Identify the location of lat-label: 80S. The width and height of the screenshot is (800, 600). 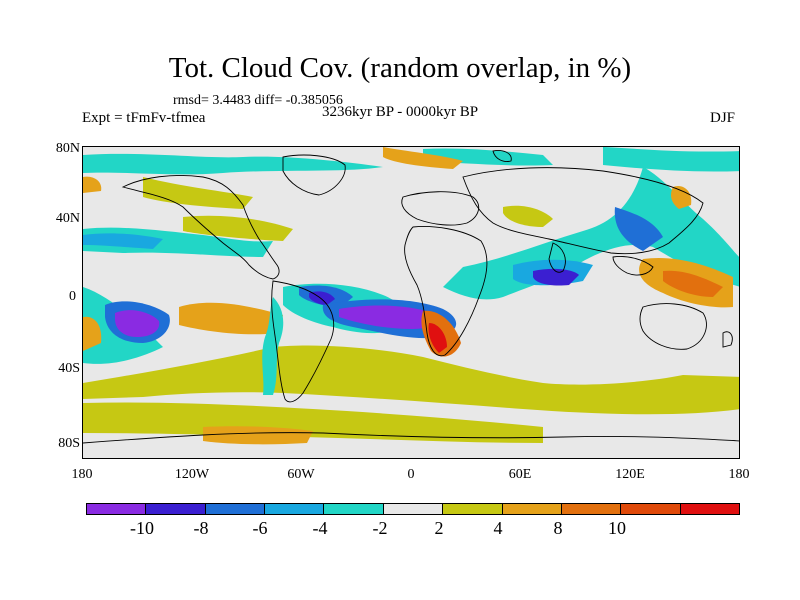
(69, 443).